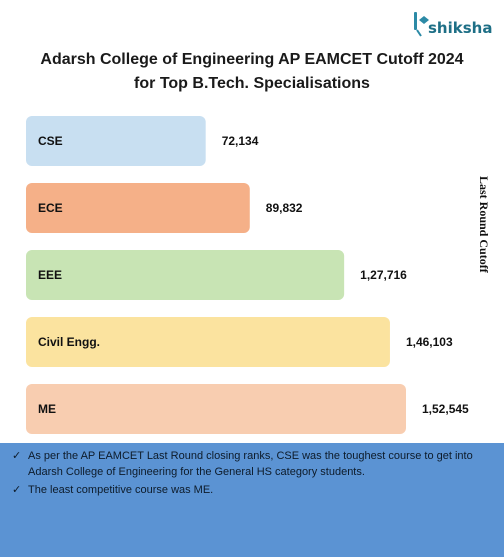 The image size is (504, 557). Describe the element at coordinates (47, 409) in the screenshot. I see `category-label: ME` at that location.